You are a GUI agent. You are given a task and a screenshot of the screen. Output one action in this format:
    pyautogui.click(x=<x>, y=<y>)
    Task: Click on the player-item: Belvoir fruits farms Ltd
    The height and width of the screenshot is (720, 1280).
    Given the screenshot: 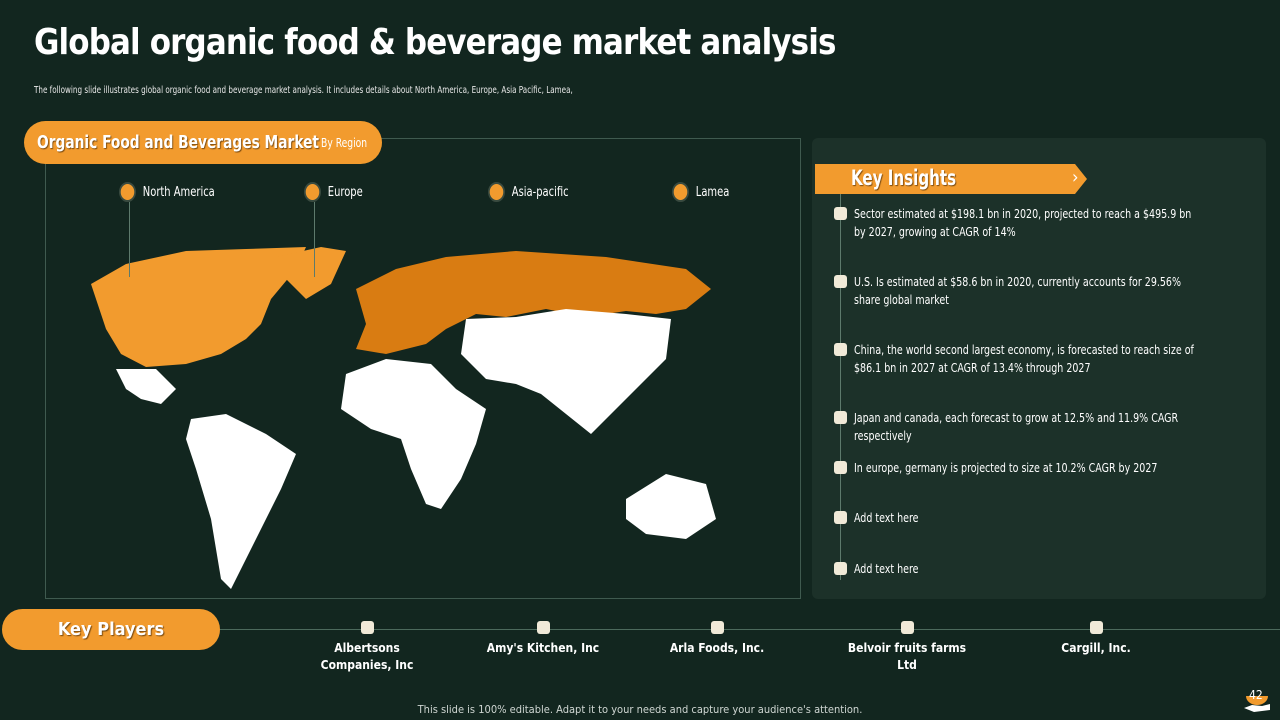 What is the action you would take?
    pyautogui.click(x=907, y=647)
    